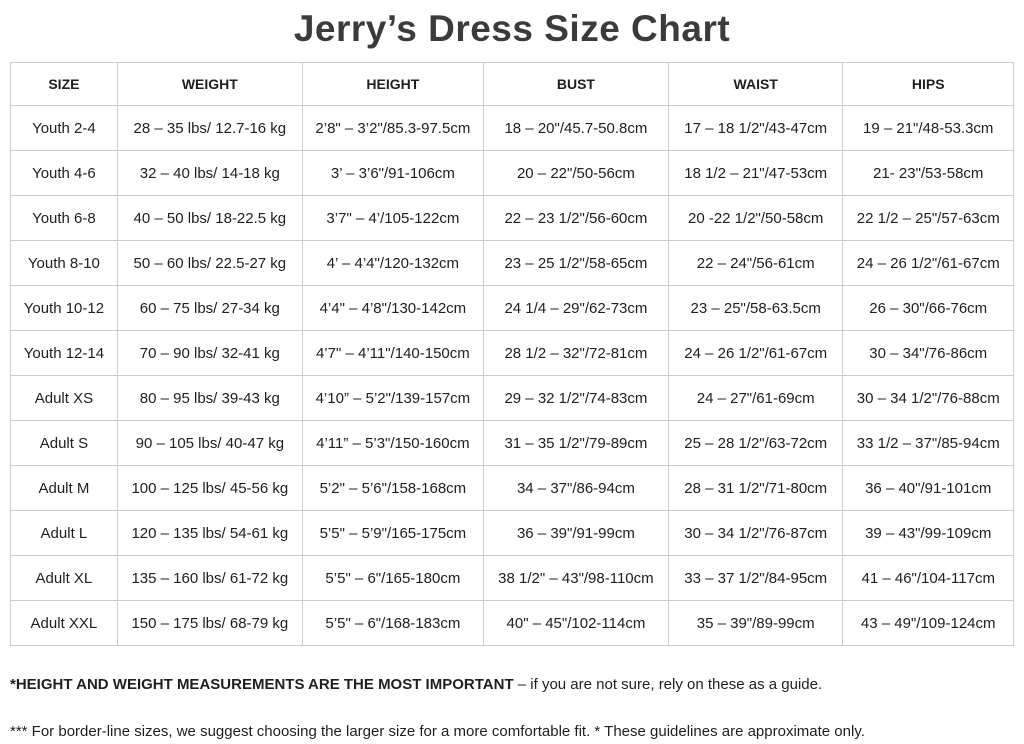 The height and width of the screenshot is (744, 1024). What do you see at coordinates (209, 128) in the screenshot?
I see `cell-weight: 28 – 35 lbs/ 12.7-16 kg` at bounding box center [209, 128].